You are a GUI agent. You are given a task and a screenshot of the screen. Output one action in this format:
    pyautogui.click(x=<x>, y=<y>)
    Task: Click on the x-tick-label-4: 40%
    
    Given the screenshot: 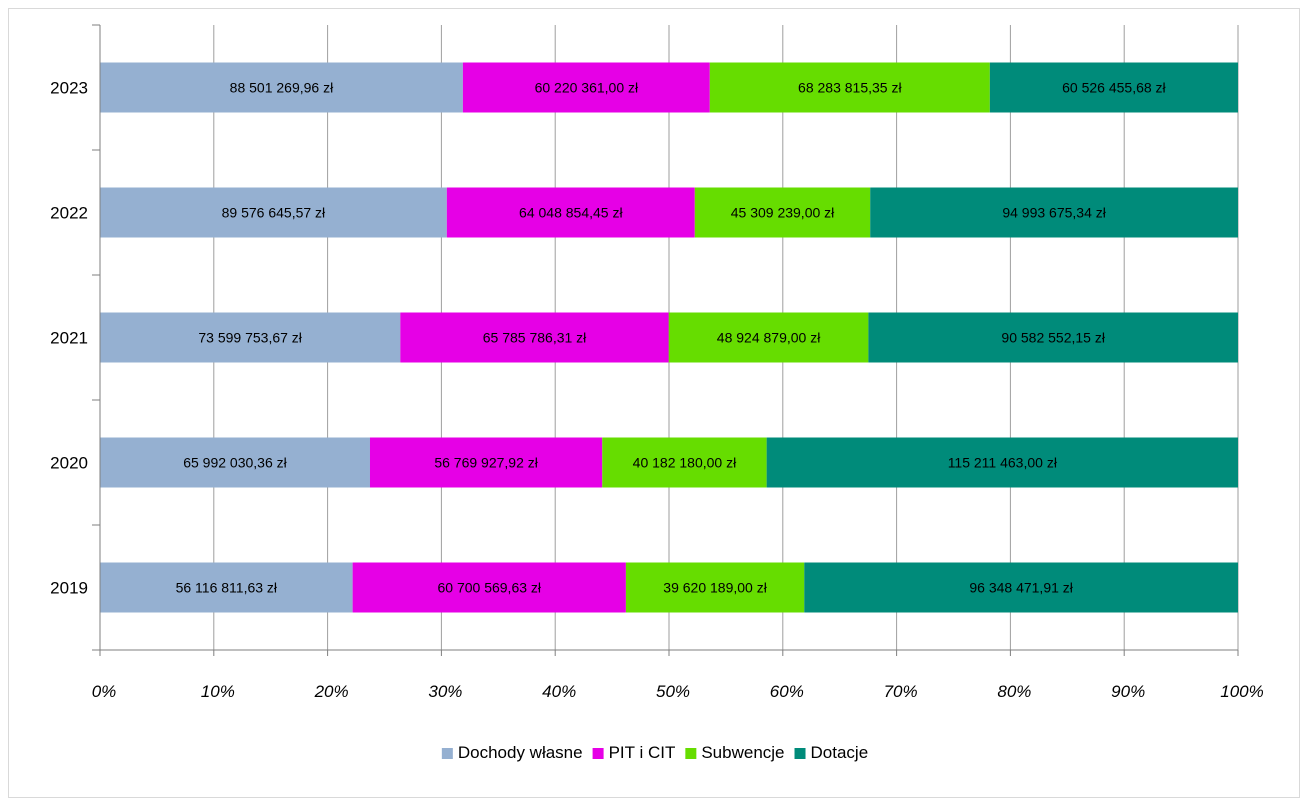 What is the action you would take?
    pyautogui.click(x=559, y=691)
    